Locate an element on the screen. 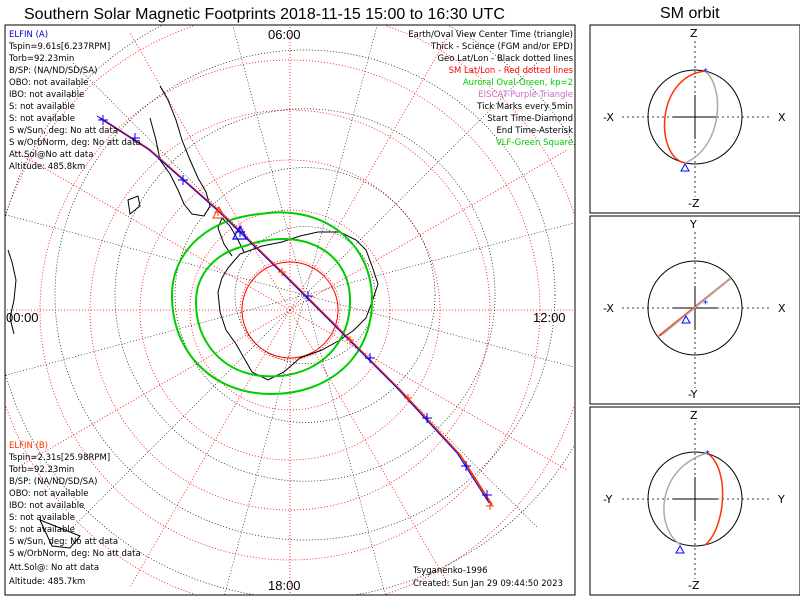 This screenshot has height=605, width=800. orbit-title: SM orbit is located at coordinates (690, 13).